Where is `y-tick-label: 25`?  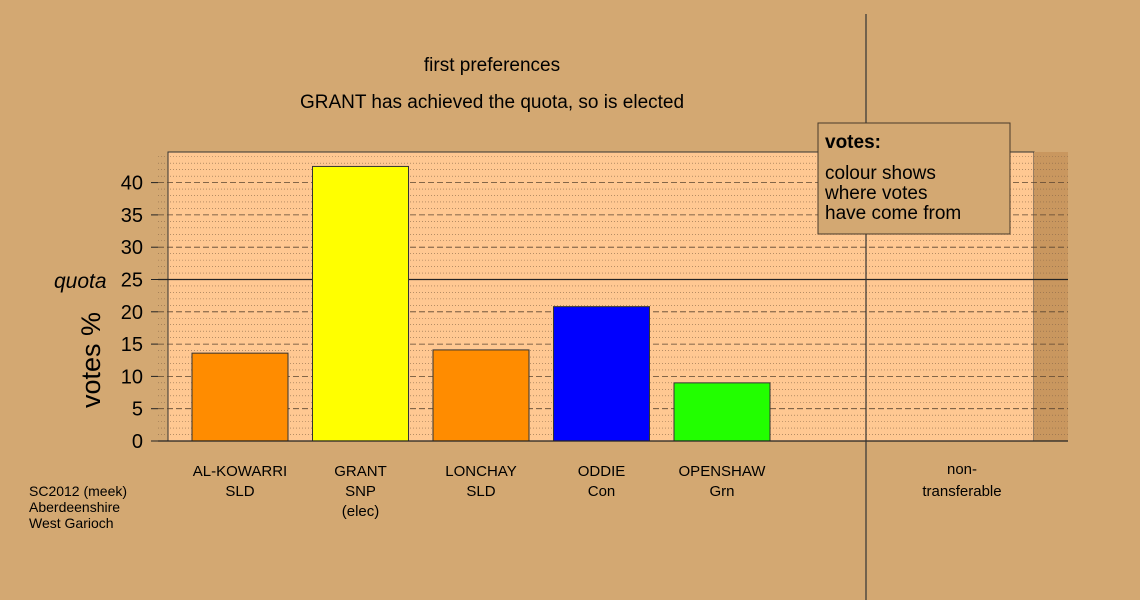
y-tick-label: 25 is located at coordinates (132, 281).